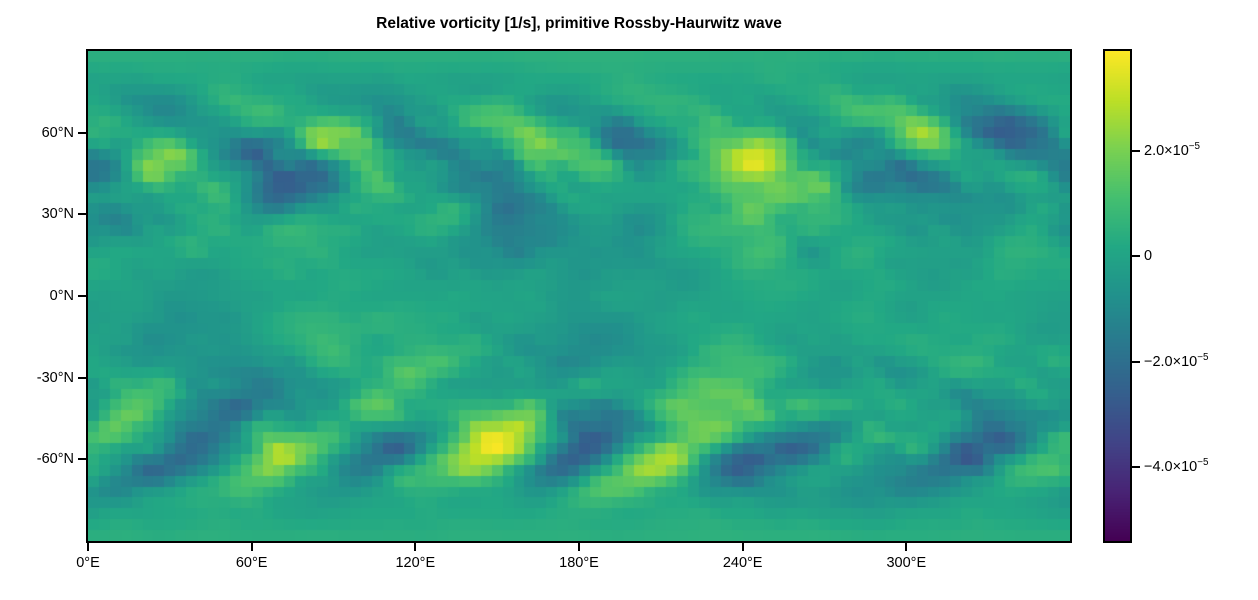 This screenshot has width=1258, height=600. Describe the element at coordinates (55, 459) in the screenshot. I see `y-tick-label: -60°N` at that location.